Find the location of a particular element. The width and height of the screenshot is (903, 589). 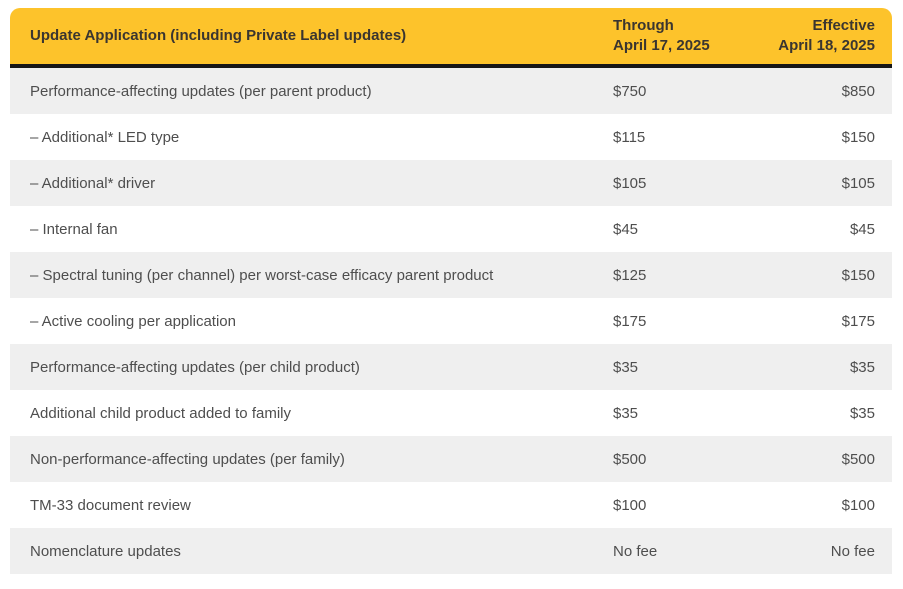

header-through-line1: Through is located at coordinates (643, 25).